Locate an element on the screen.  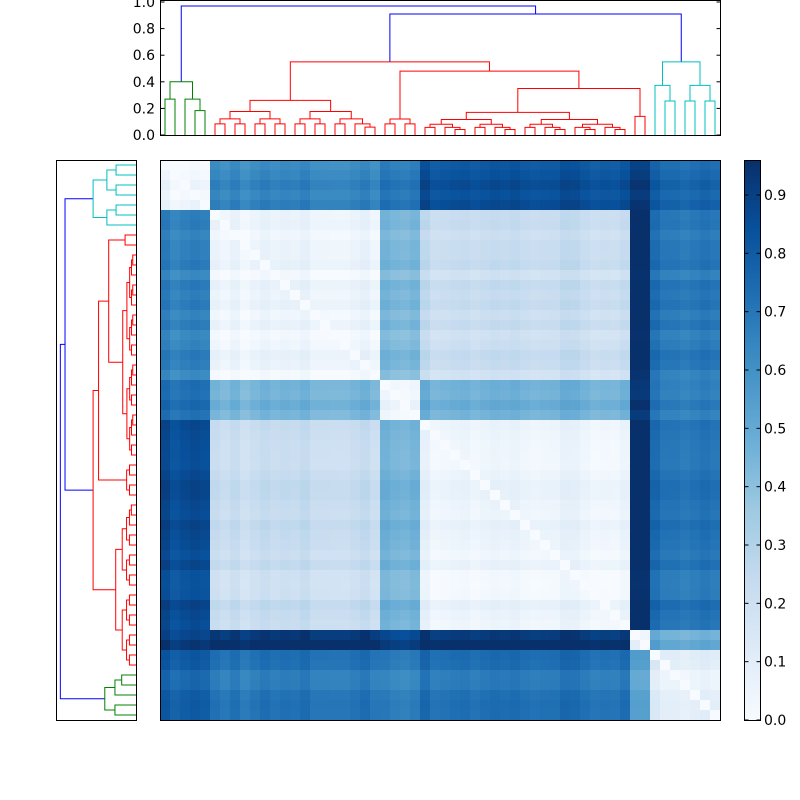
colorbar-tick-label: 0.5 is located at coordinates (775, 429).